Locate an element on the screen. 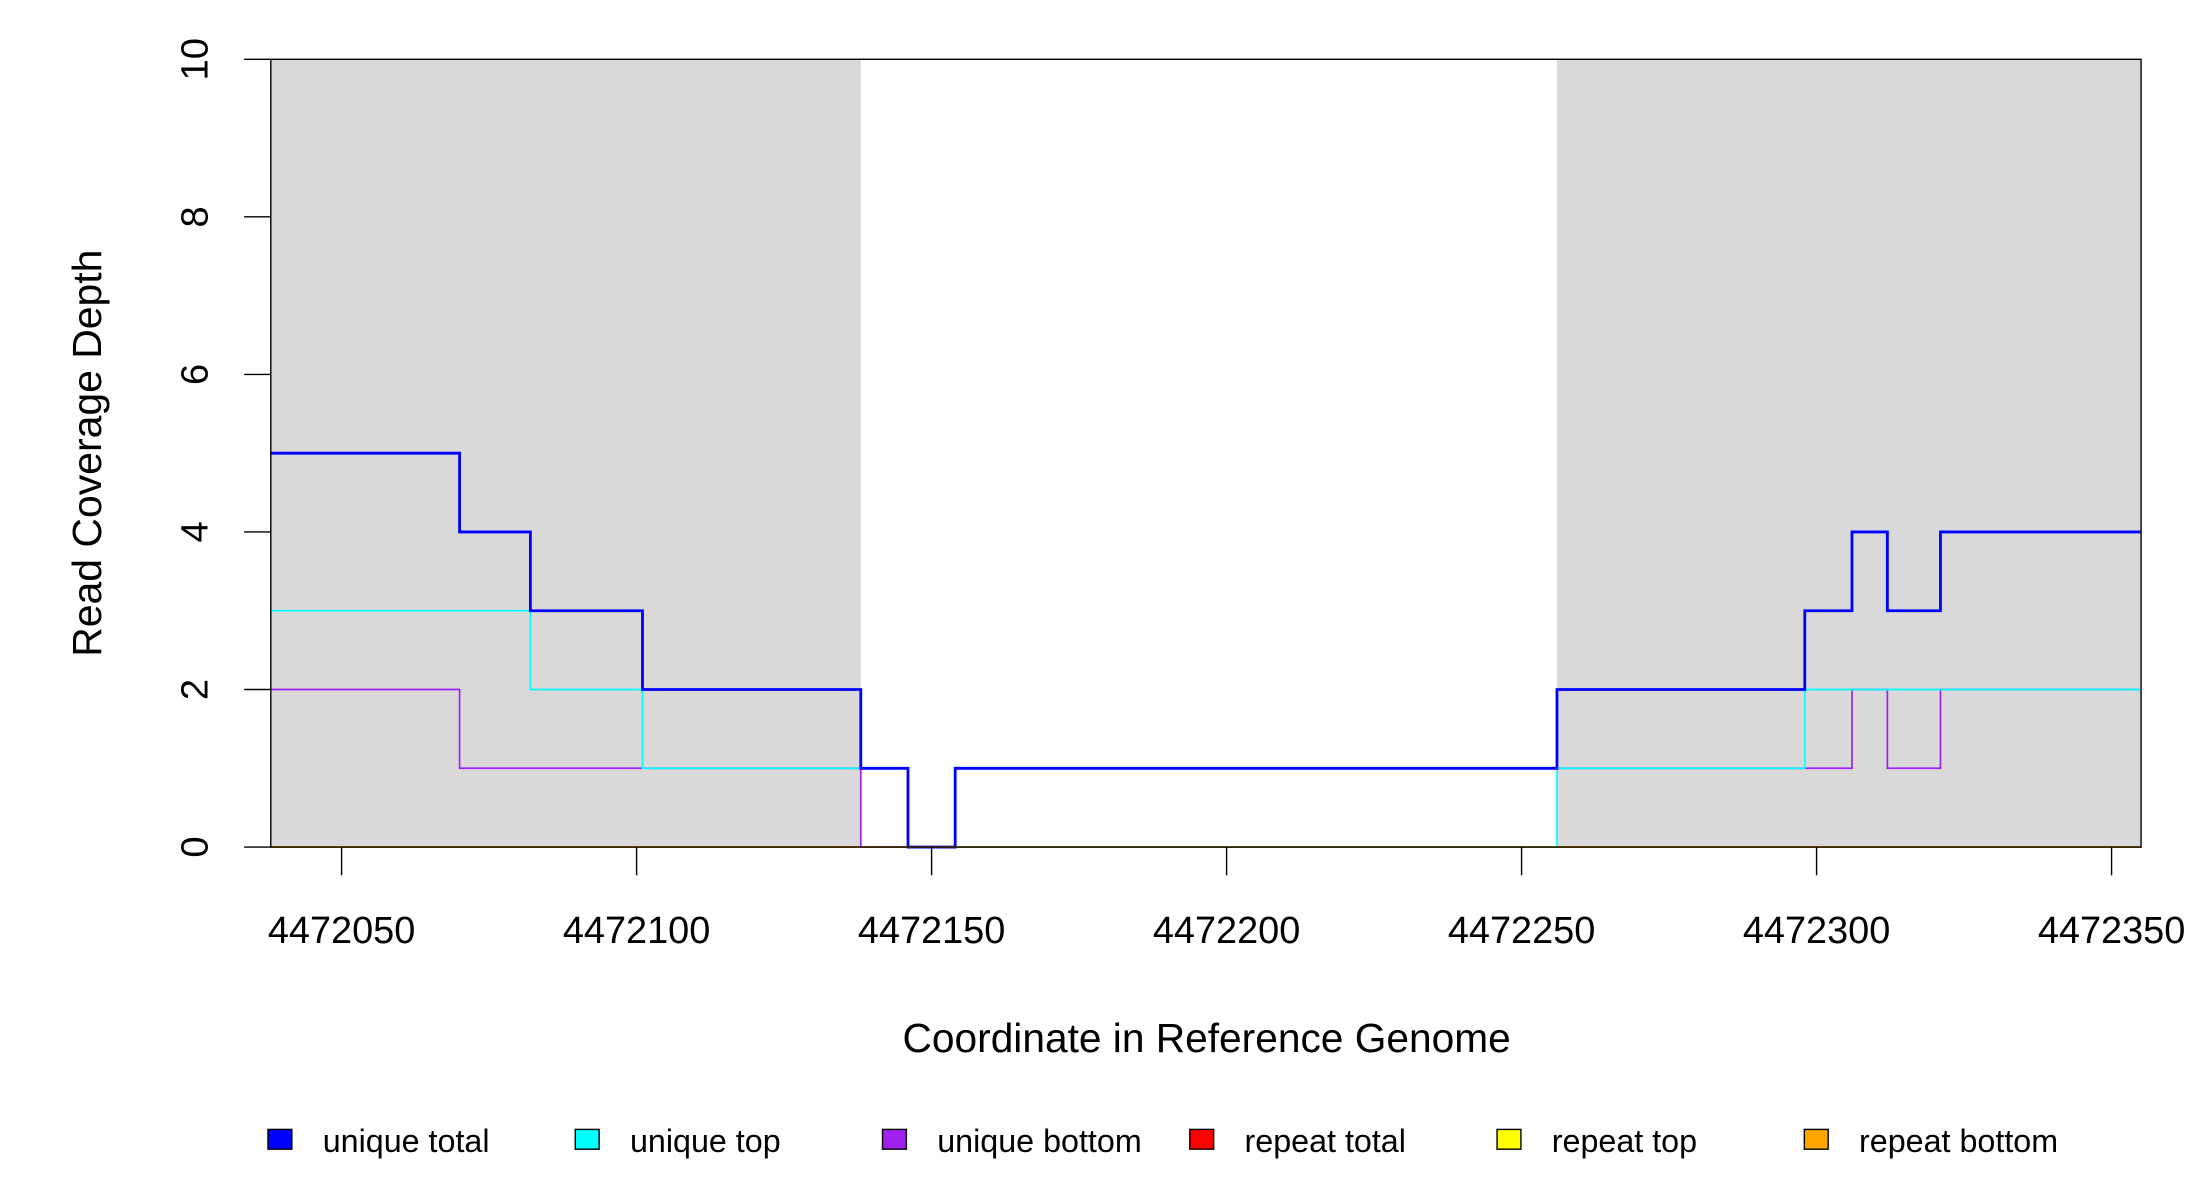  x-tick-label: 4472100 is located at coordinates (636, 931).